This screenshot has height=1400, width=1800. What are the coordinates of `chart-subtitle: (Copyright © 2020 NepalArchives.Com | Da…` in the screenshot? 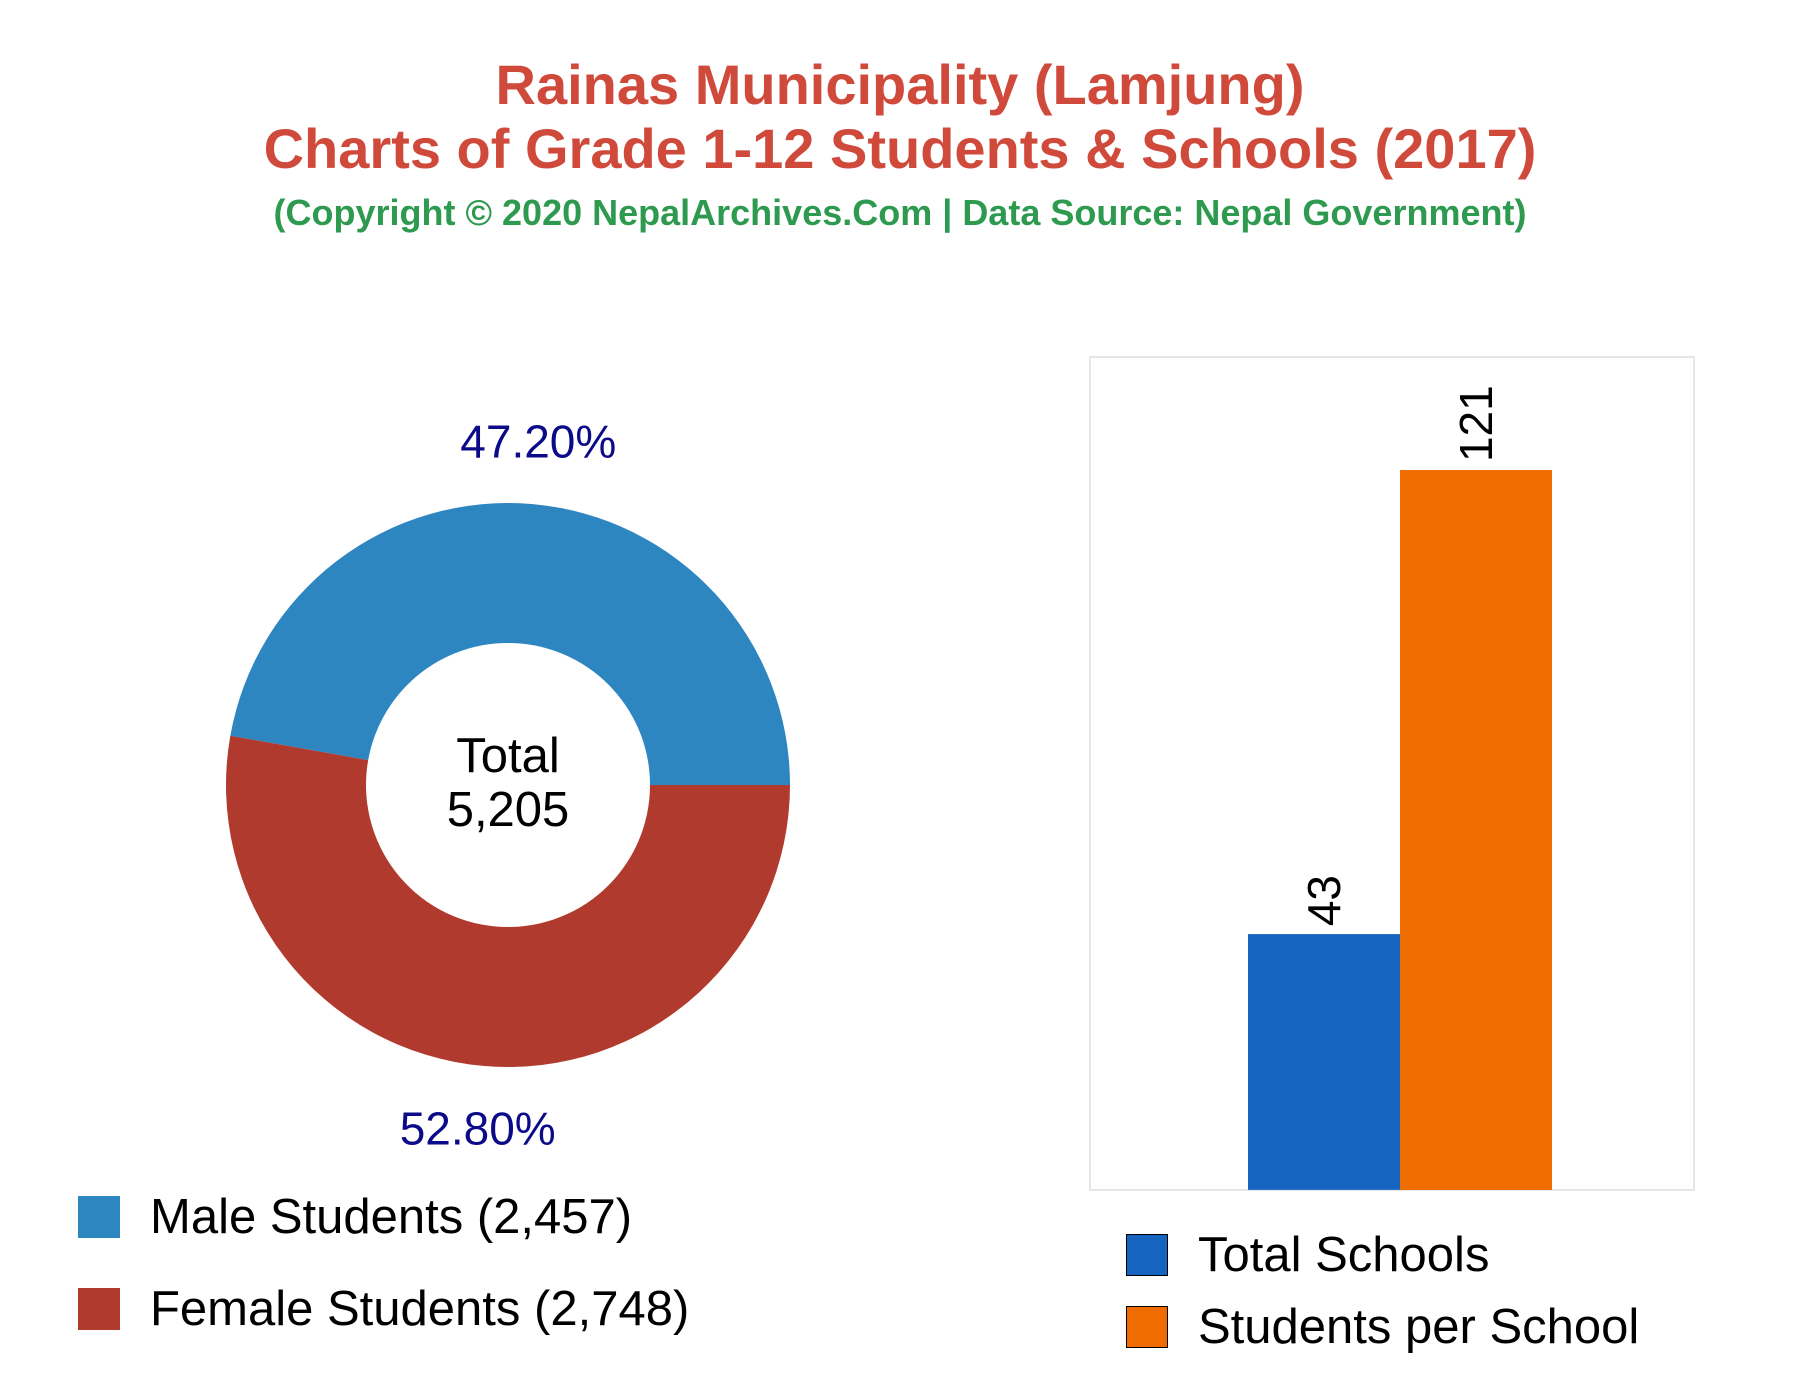 It's located at (900, 212).